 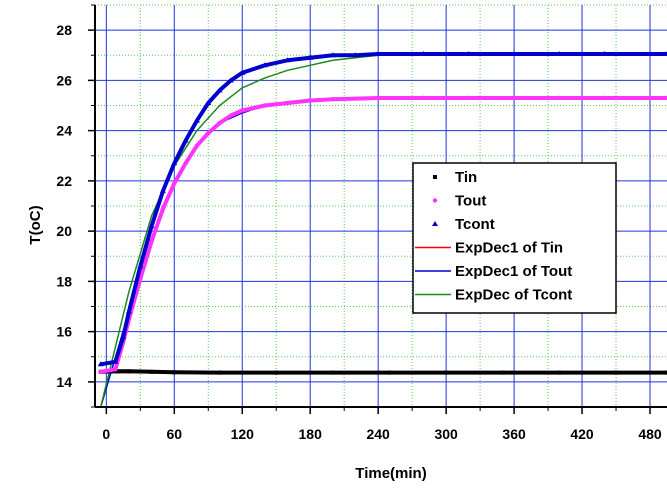 I want to click on y-tick-label: 24, so click(x=64, y=131).